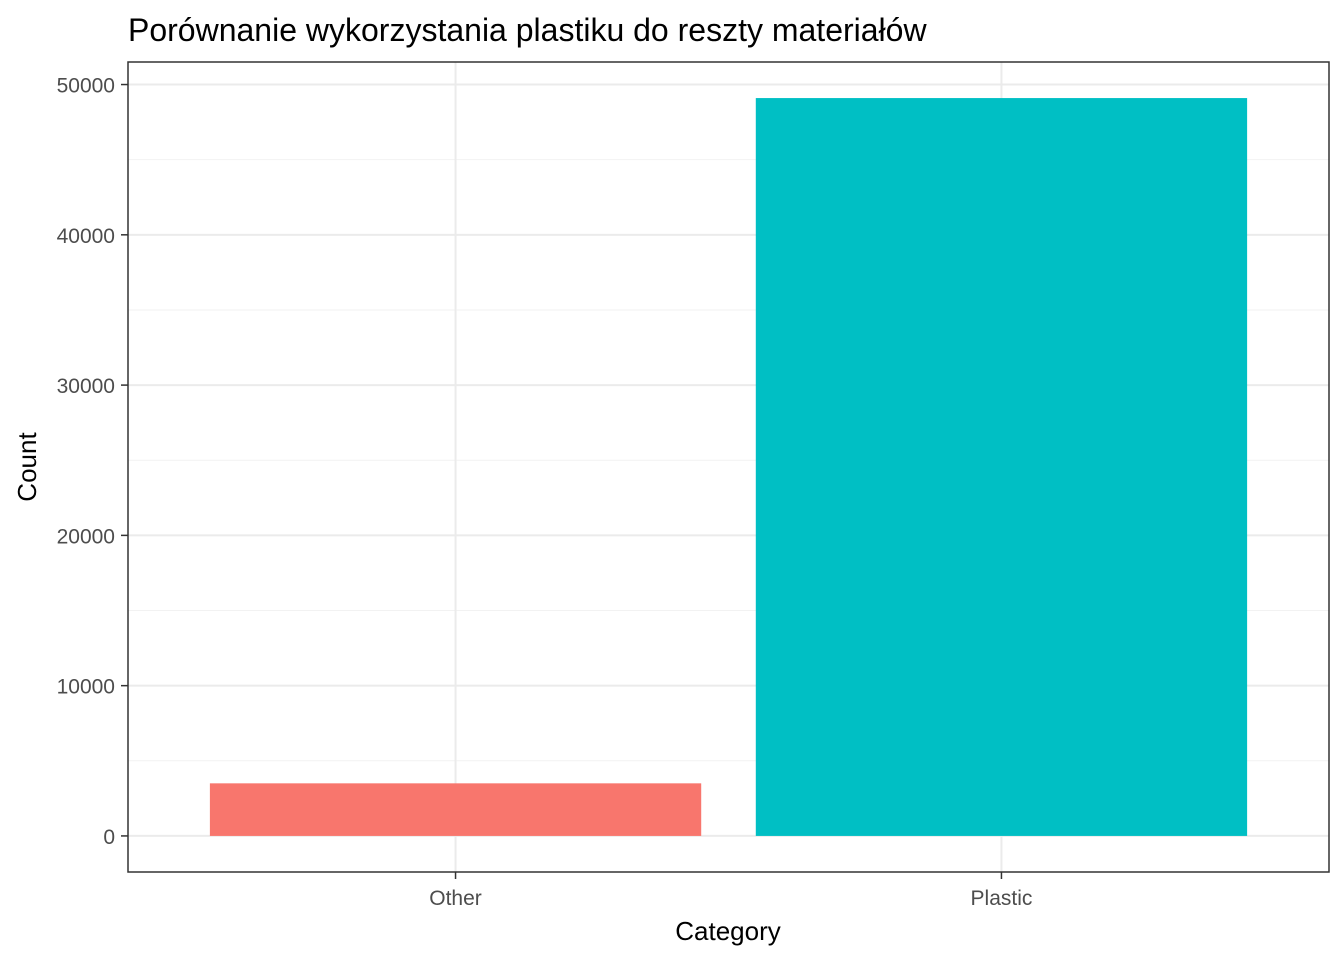 This screenshot has width=1344, height=960. What do you see at coordinates (86, 86) in the screenshot?
I see `y-tick-label: 50000` at bounding box center [86, 86].